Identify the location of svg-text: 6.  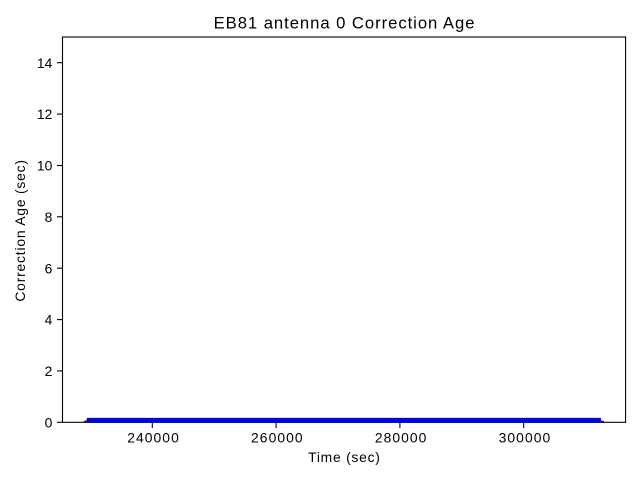
(49, 268).